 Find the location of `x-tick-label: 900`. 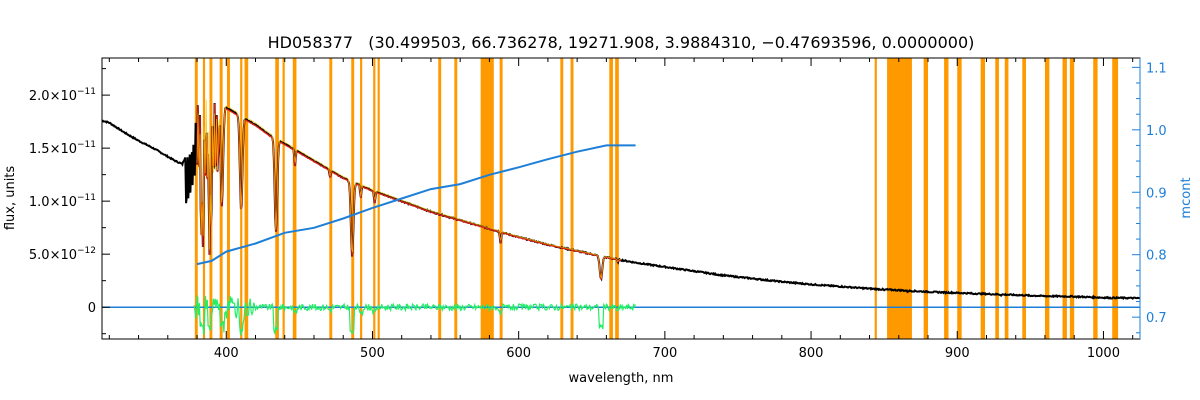

x-tick-label: 900 is located at coordinates (957, 353).